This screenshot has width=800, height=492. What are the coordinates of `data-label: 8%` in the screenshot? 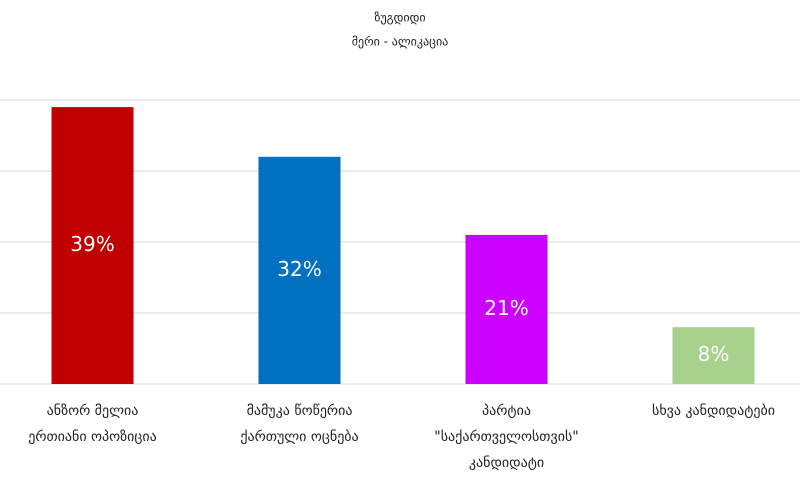 It's located at (714, 354).